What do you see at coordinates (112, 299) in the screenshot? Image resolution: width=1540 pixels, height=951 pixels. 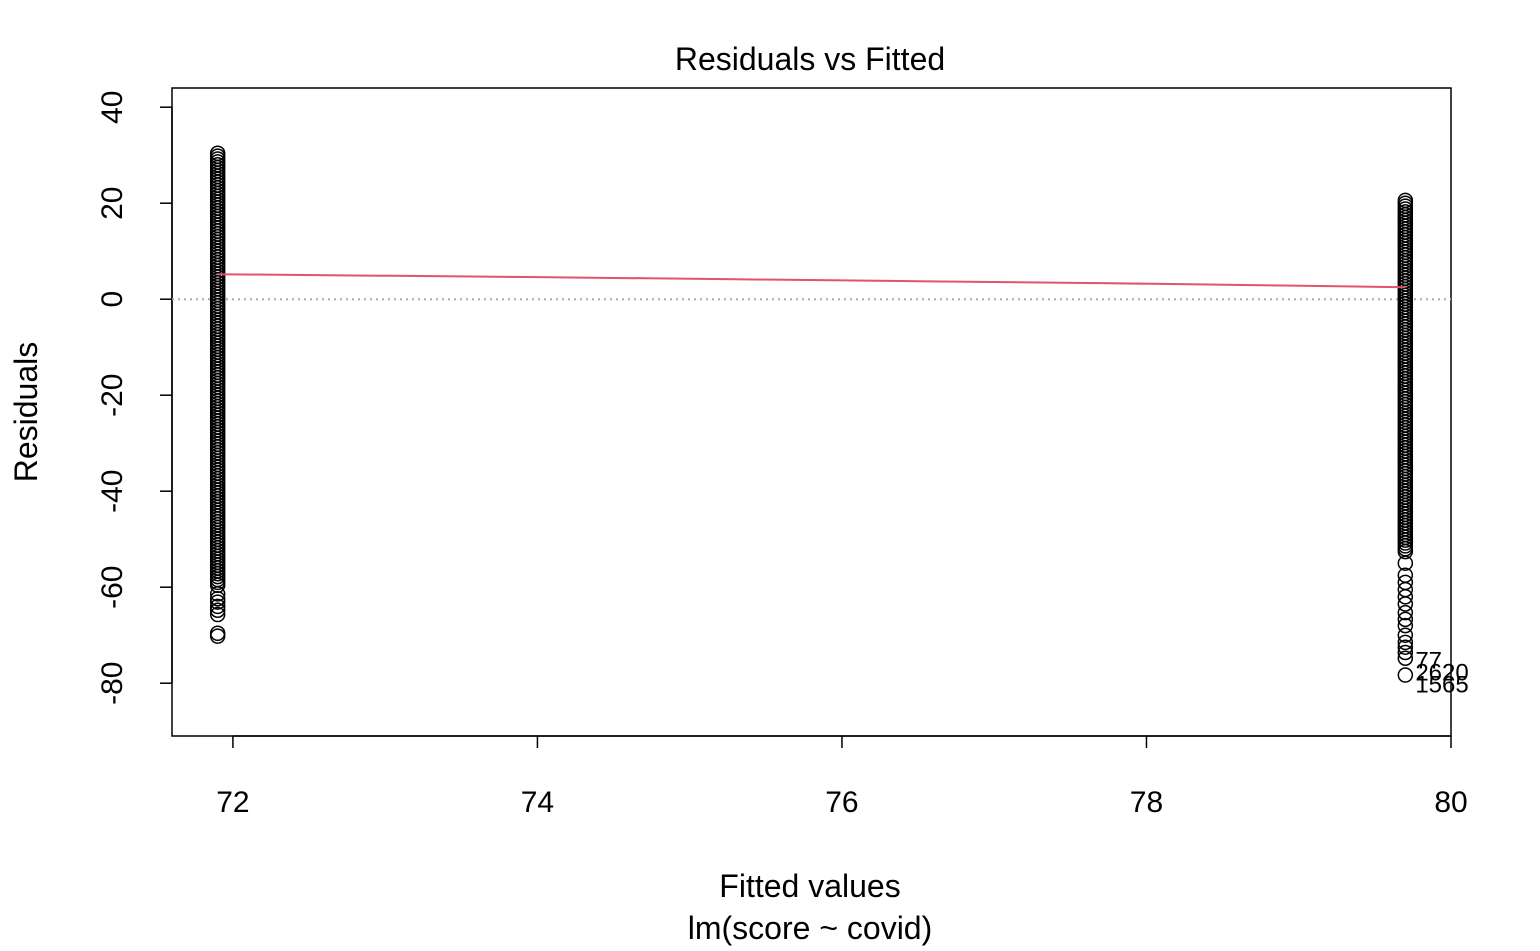 I see `y-tick-label: 0` at bounding box center [112, 299].